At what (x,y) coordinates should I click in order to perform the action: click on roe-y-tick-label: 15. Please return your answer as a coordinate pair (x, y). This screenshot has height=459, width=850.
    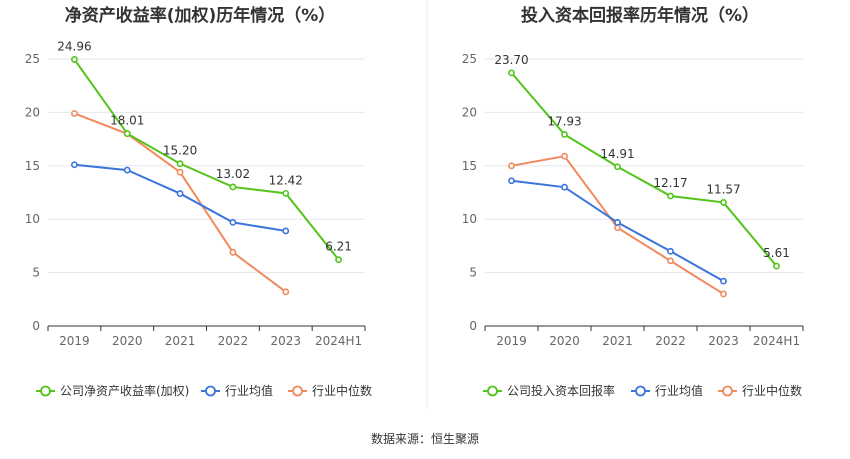
    Looking at the image, I should click on (32, 166).